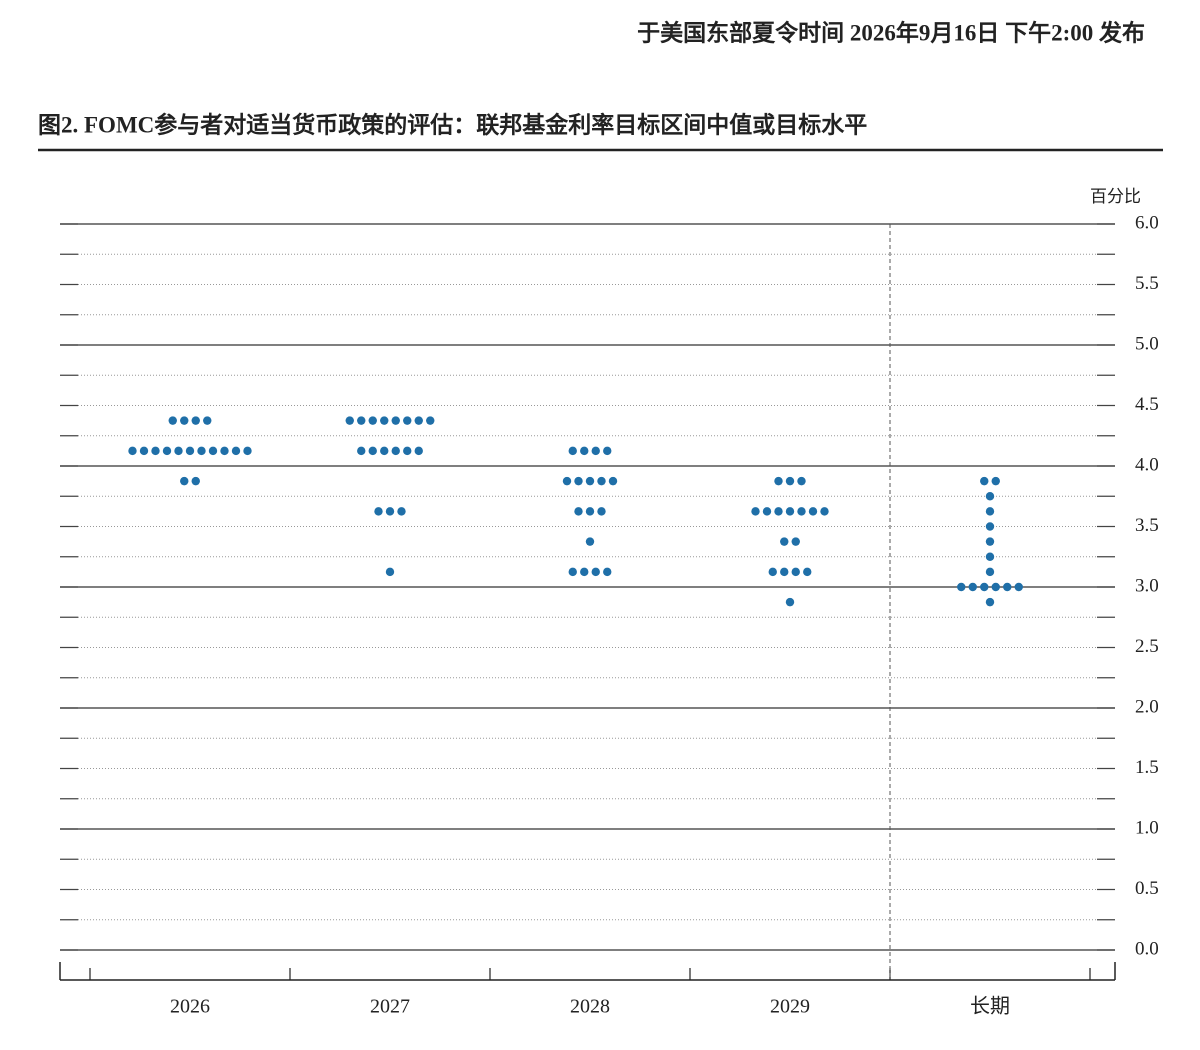 The height and width of the screenshot is (1050, 1200). Describe the element at coordinates (1147, 343) in the screenshot. I see `y-tick-label: 5.0` at that location.